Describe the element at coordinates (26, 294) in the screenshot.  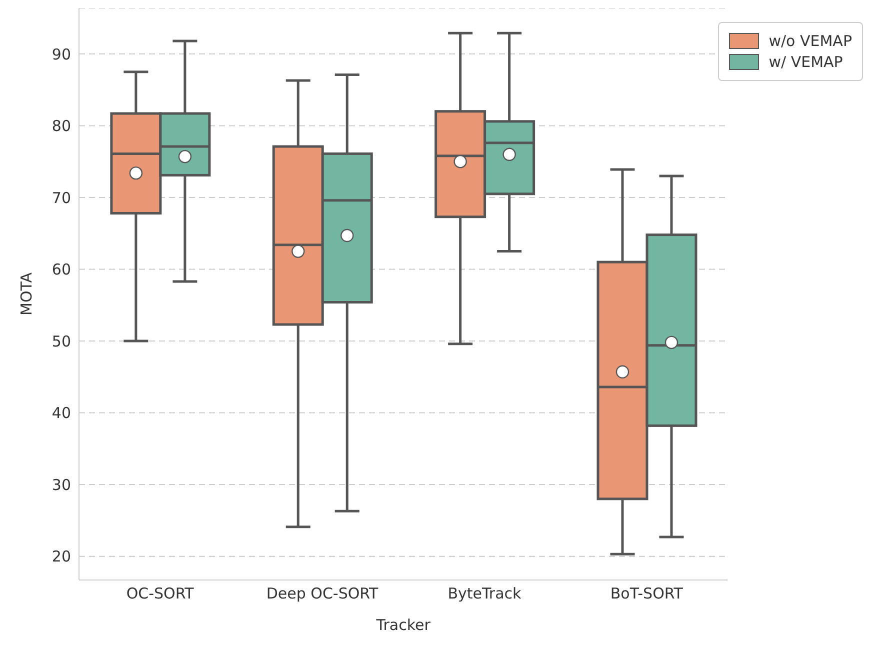
I see `y-axis-title: MOTA` at that location.